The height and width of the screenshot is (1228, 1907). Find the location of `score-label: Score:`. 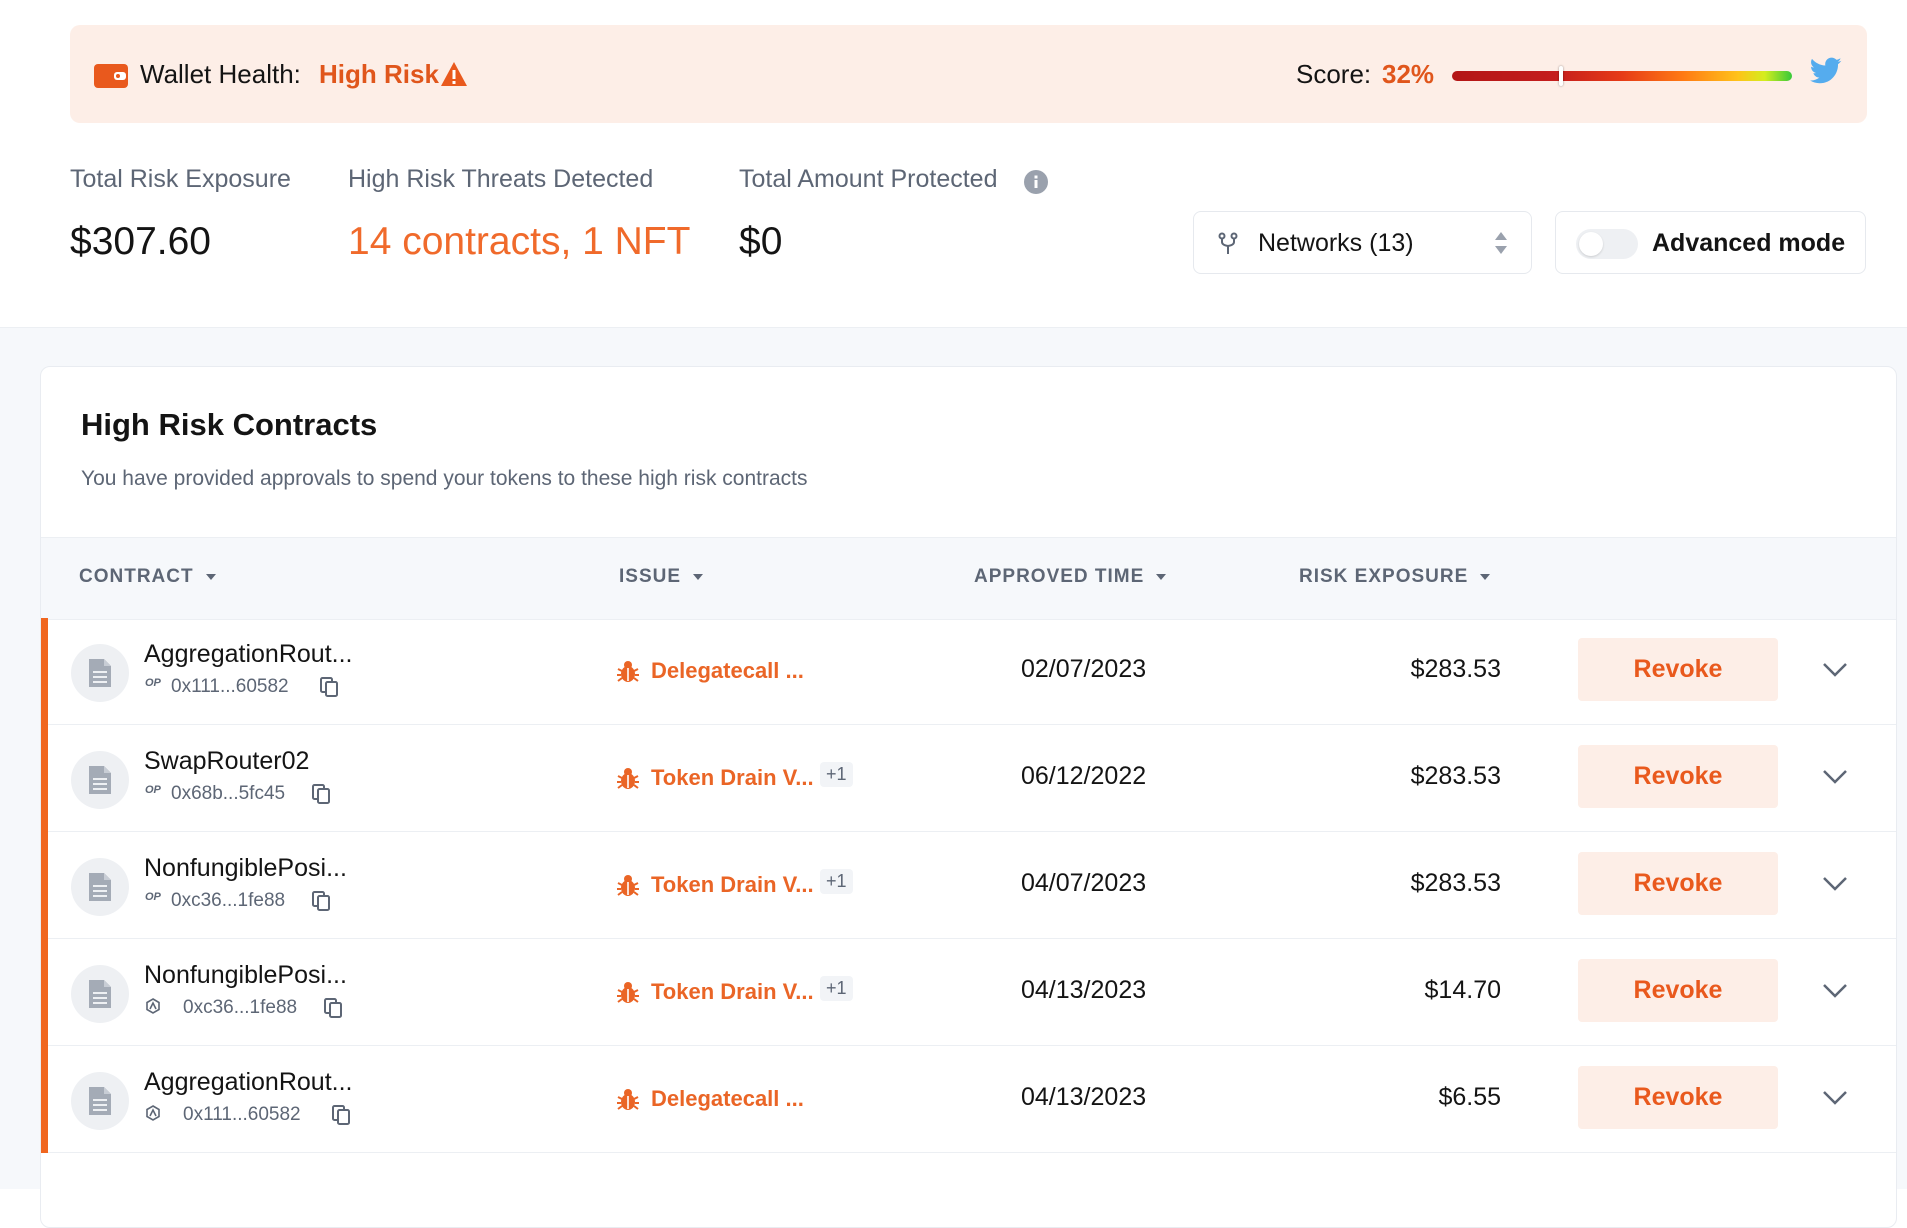

score-label: Score: is located at coordinates (1334, 74).